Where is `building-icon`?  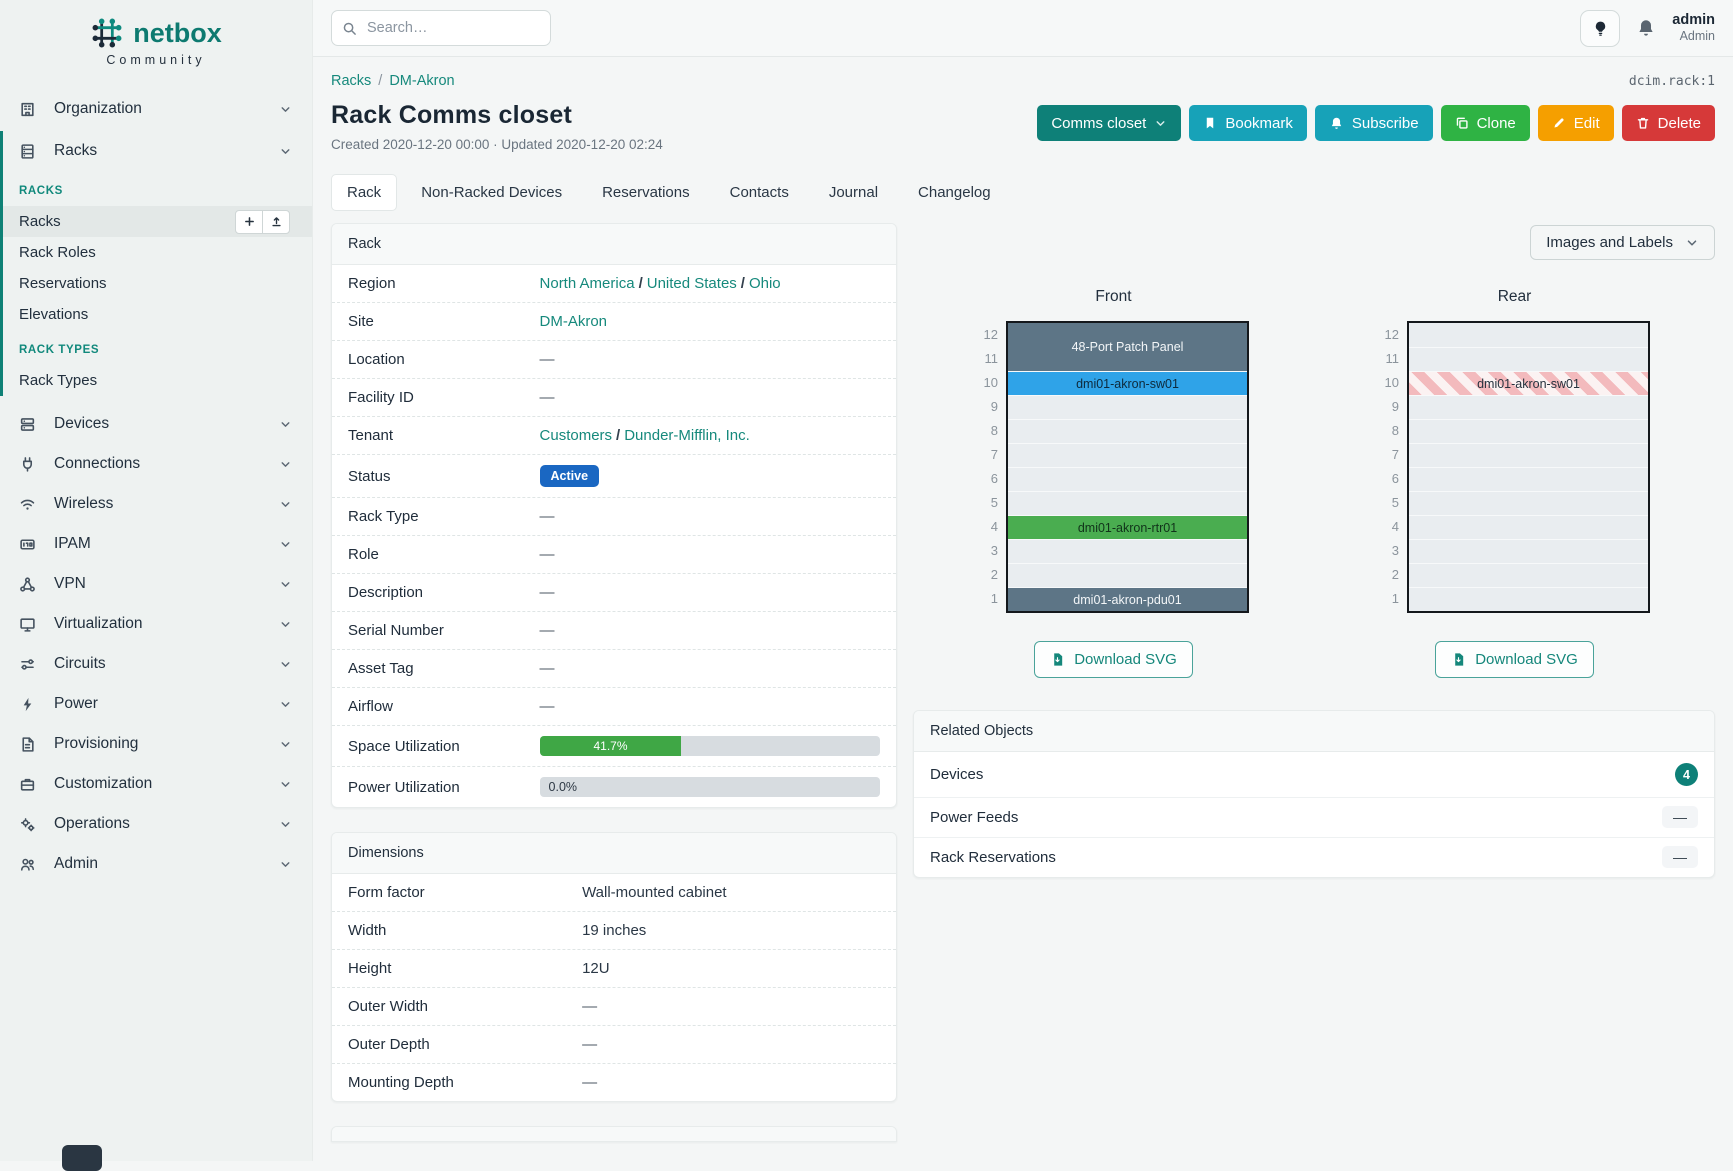 building-icon is located at coordinates (29, 109).